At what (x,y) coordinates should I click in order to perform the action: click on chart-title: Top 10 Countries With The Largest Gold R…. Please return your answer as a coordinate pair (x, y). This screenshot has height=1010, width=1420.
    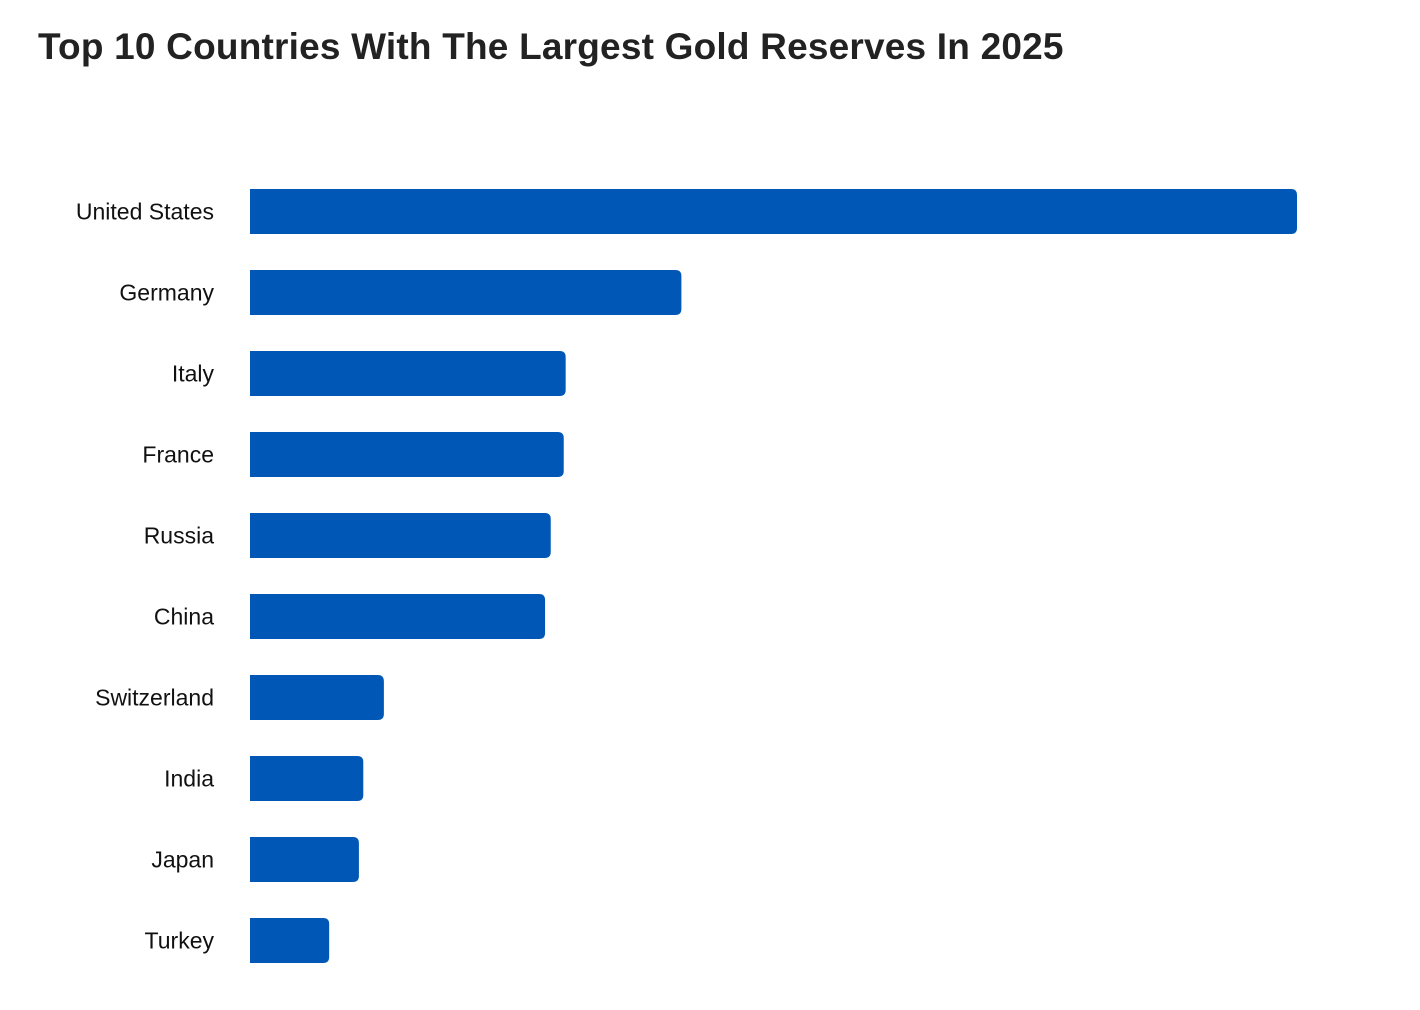
    Looking at the image, I should click on (551, 46).